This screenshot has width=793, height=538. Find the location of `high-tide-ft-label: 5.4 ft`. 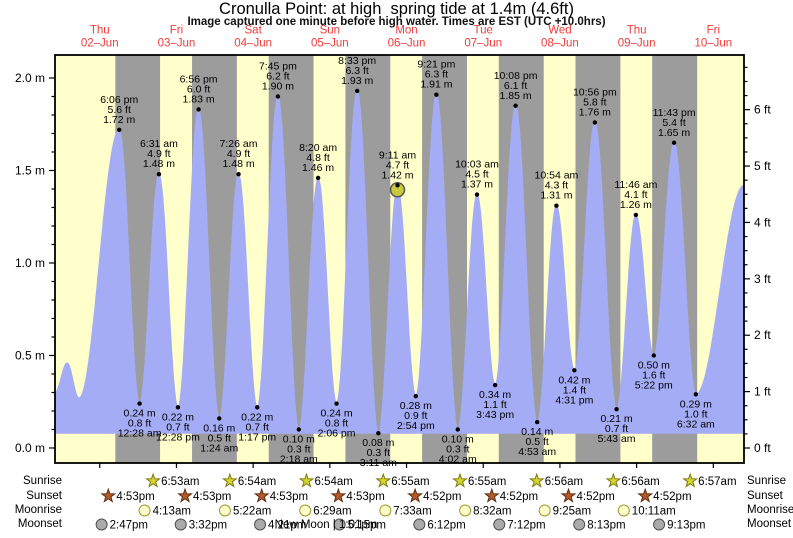

high-tide-ft-label: 5.4 ft is located at coordinates (673, 123).